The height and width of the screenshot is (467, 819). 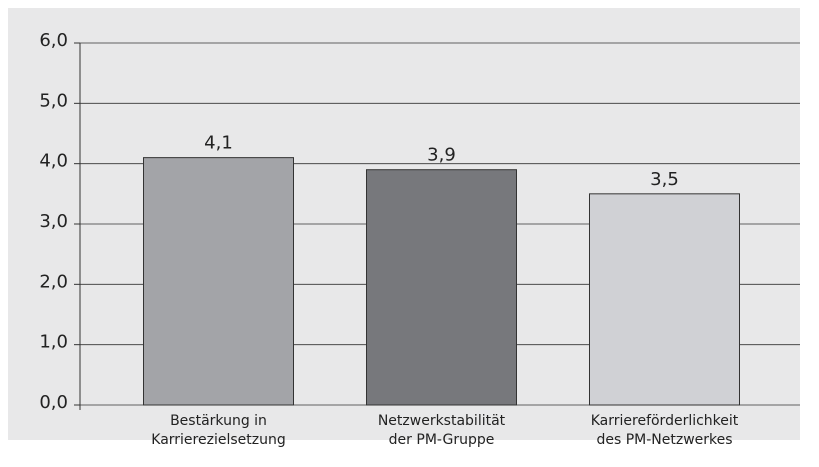 What do you see at coordinates (53, 342) in the screenshot?
I see `y-tick-label: 1,0` at bounding box center [53, 342].